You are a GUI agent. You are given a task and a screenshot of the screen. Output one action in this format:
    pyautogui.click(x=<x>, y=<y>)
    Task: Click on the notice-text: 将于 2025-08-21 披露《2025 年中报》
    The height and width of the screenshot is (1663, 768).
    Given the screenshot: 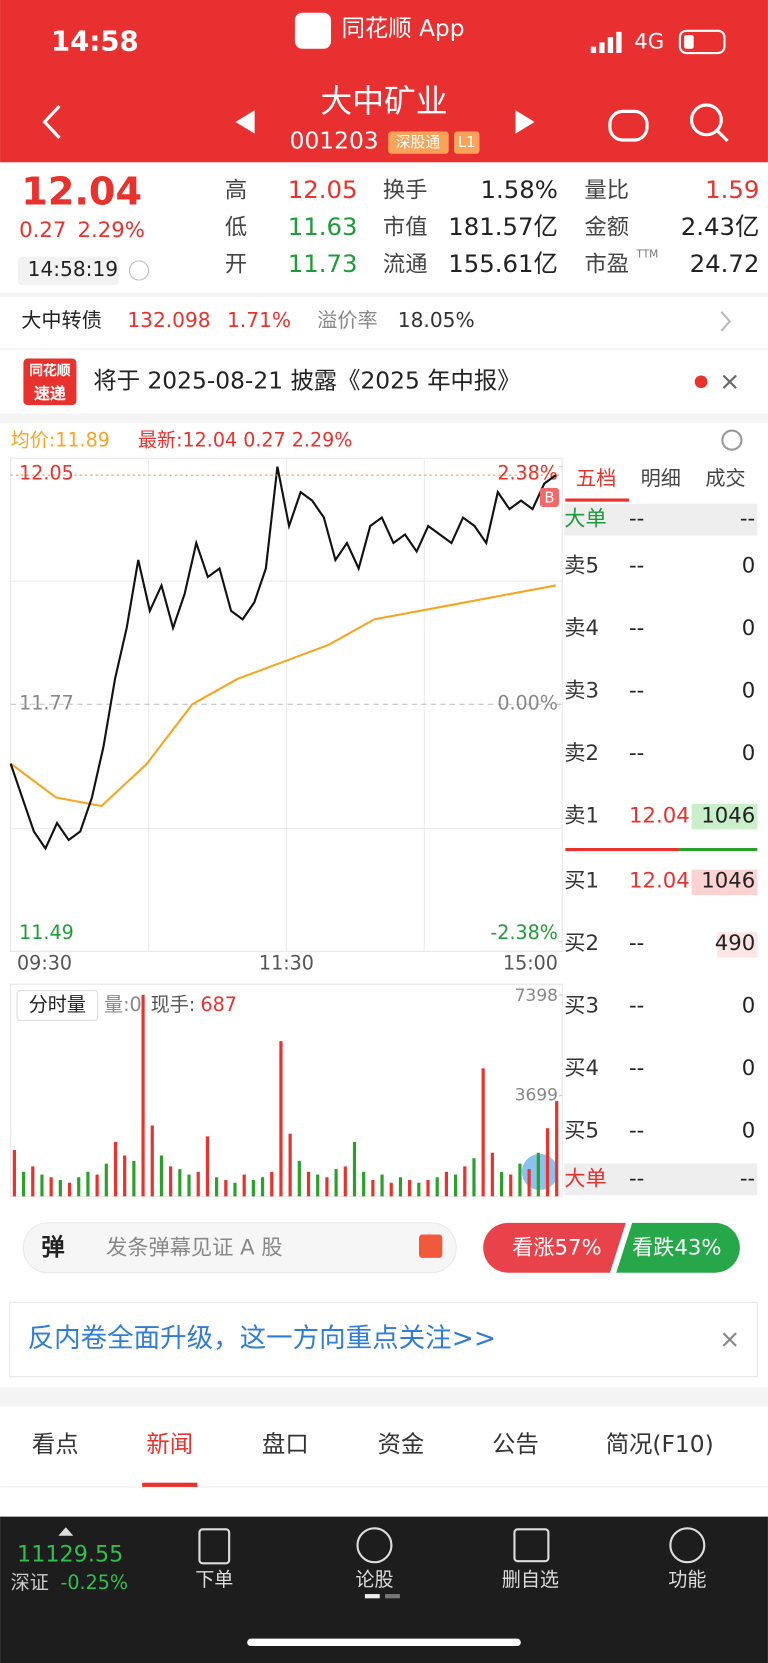 What is the action you would take?
    pyautogui.click(x=306, y=380)
    